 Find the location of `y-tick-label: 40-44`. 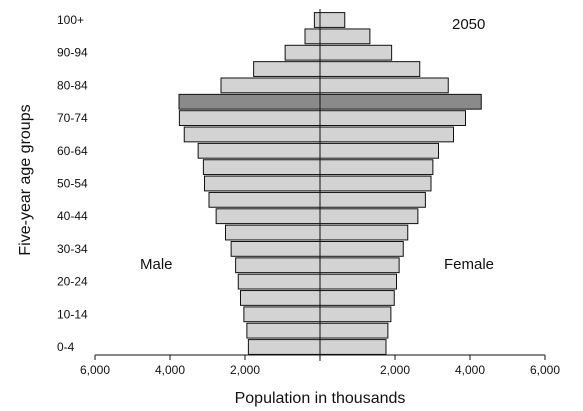

y-tick-label: 40-44 is located at coordinates (72, 216).